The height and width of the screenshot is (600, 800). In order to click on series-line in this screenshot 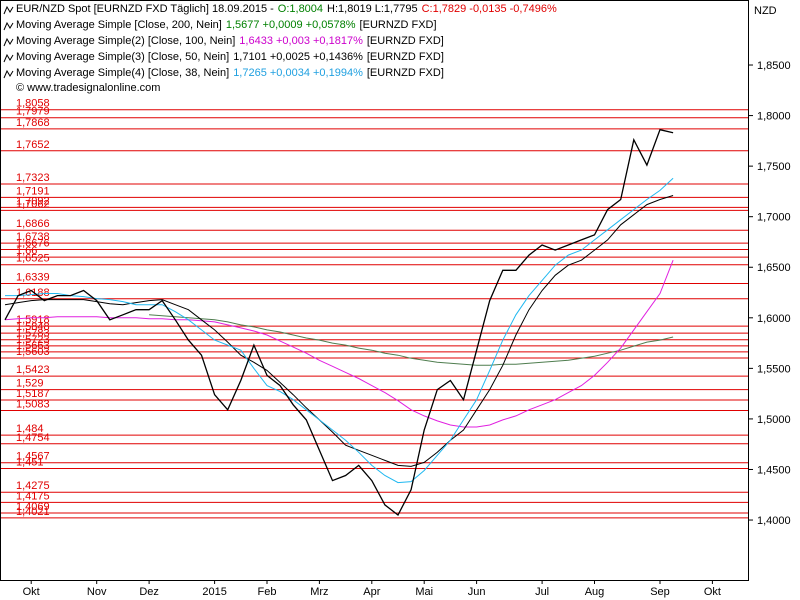, I will do `click(411, 340)`.